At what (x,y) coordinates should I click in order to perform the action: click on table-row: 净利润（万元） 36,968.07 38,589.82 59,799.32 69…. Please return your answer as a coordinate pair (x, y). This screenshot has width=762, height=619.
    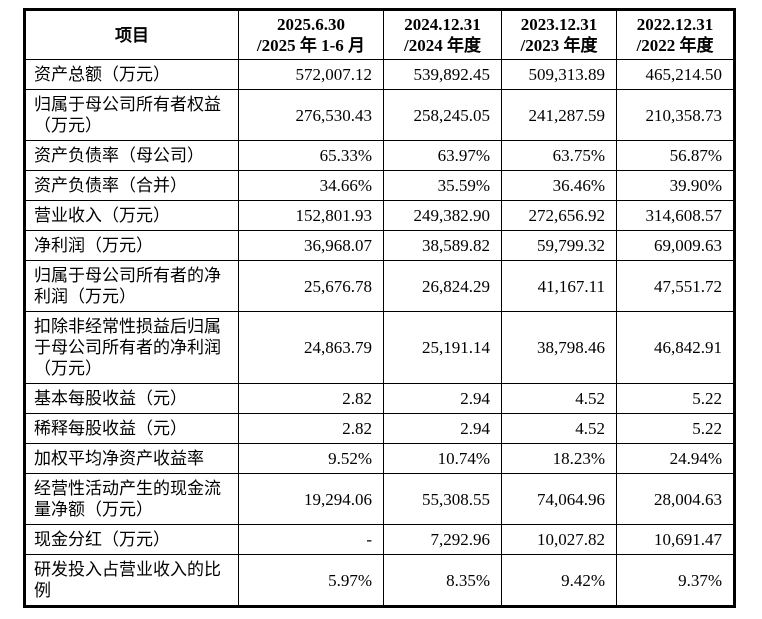
    Looking at the image, I should click on (379, 245).